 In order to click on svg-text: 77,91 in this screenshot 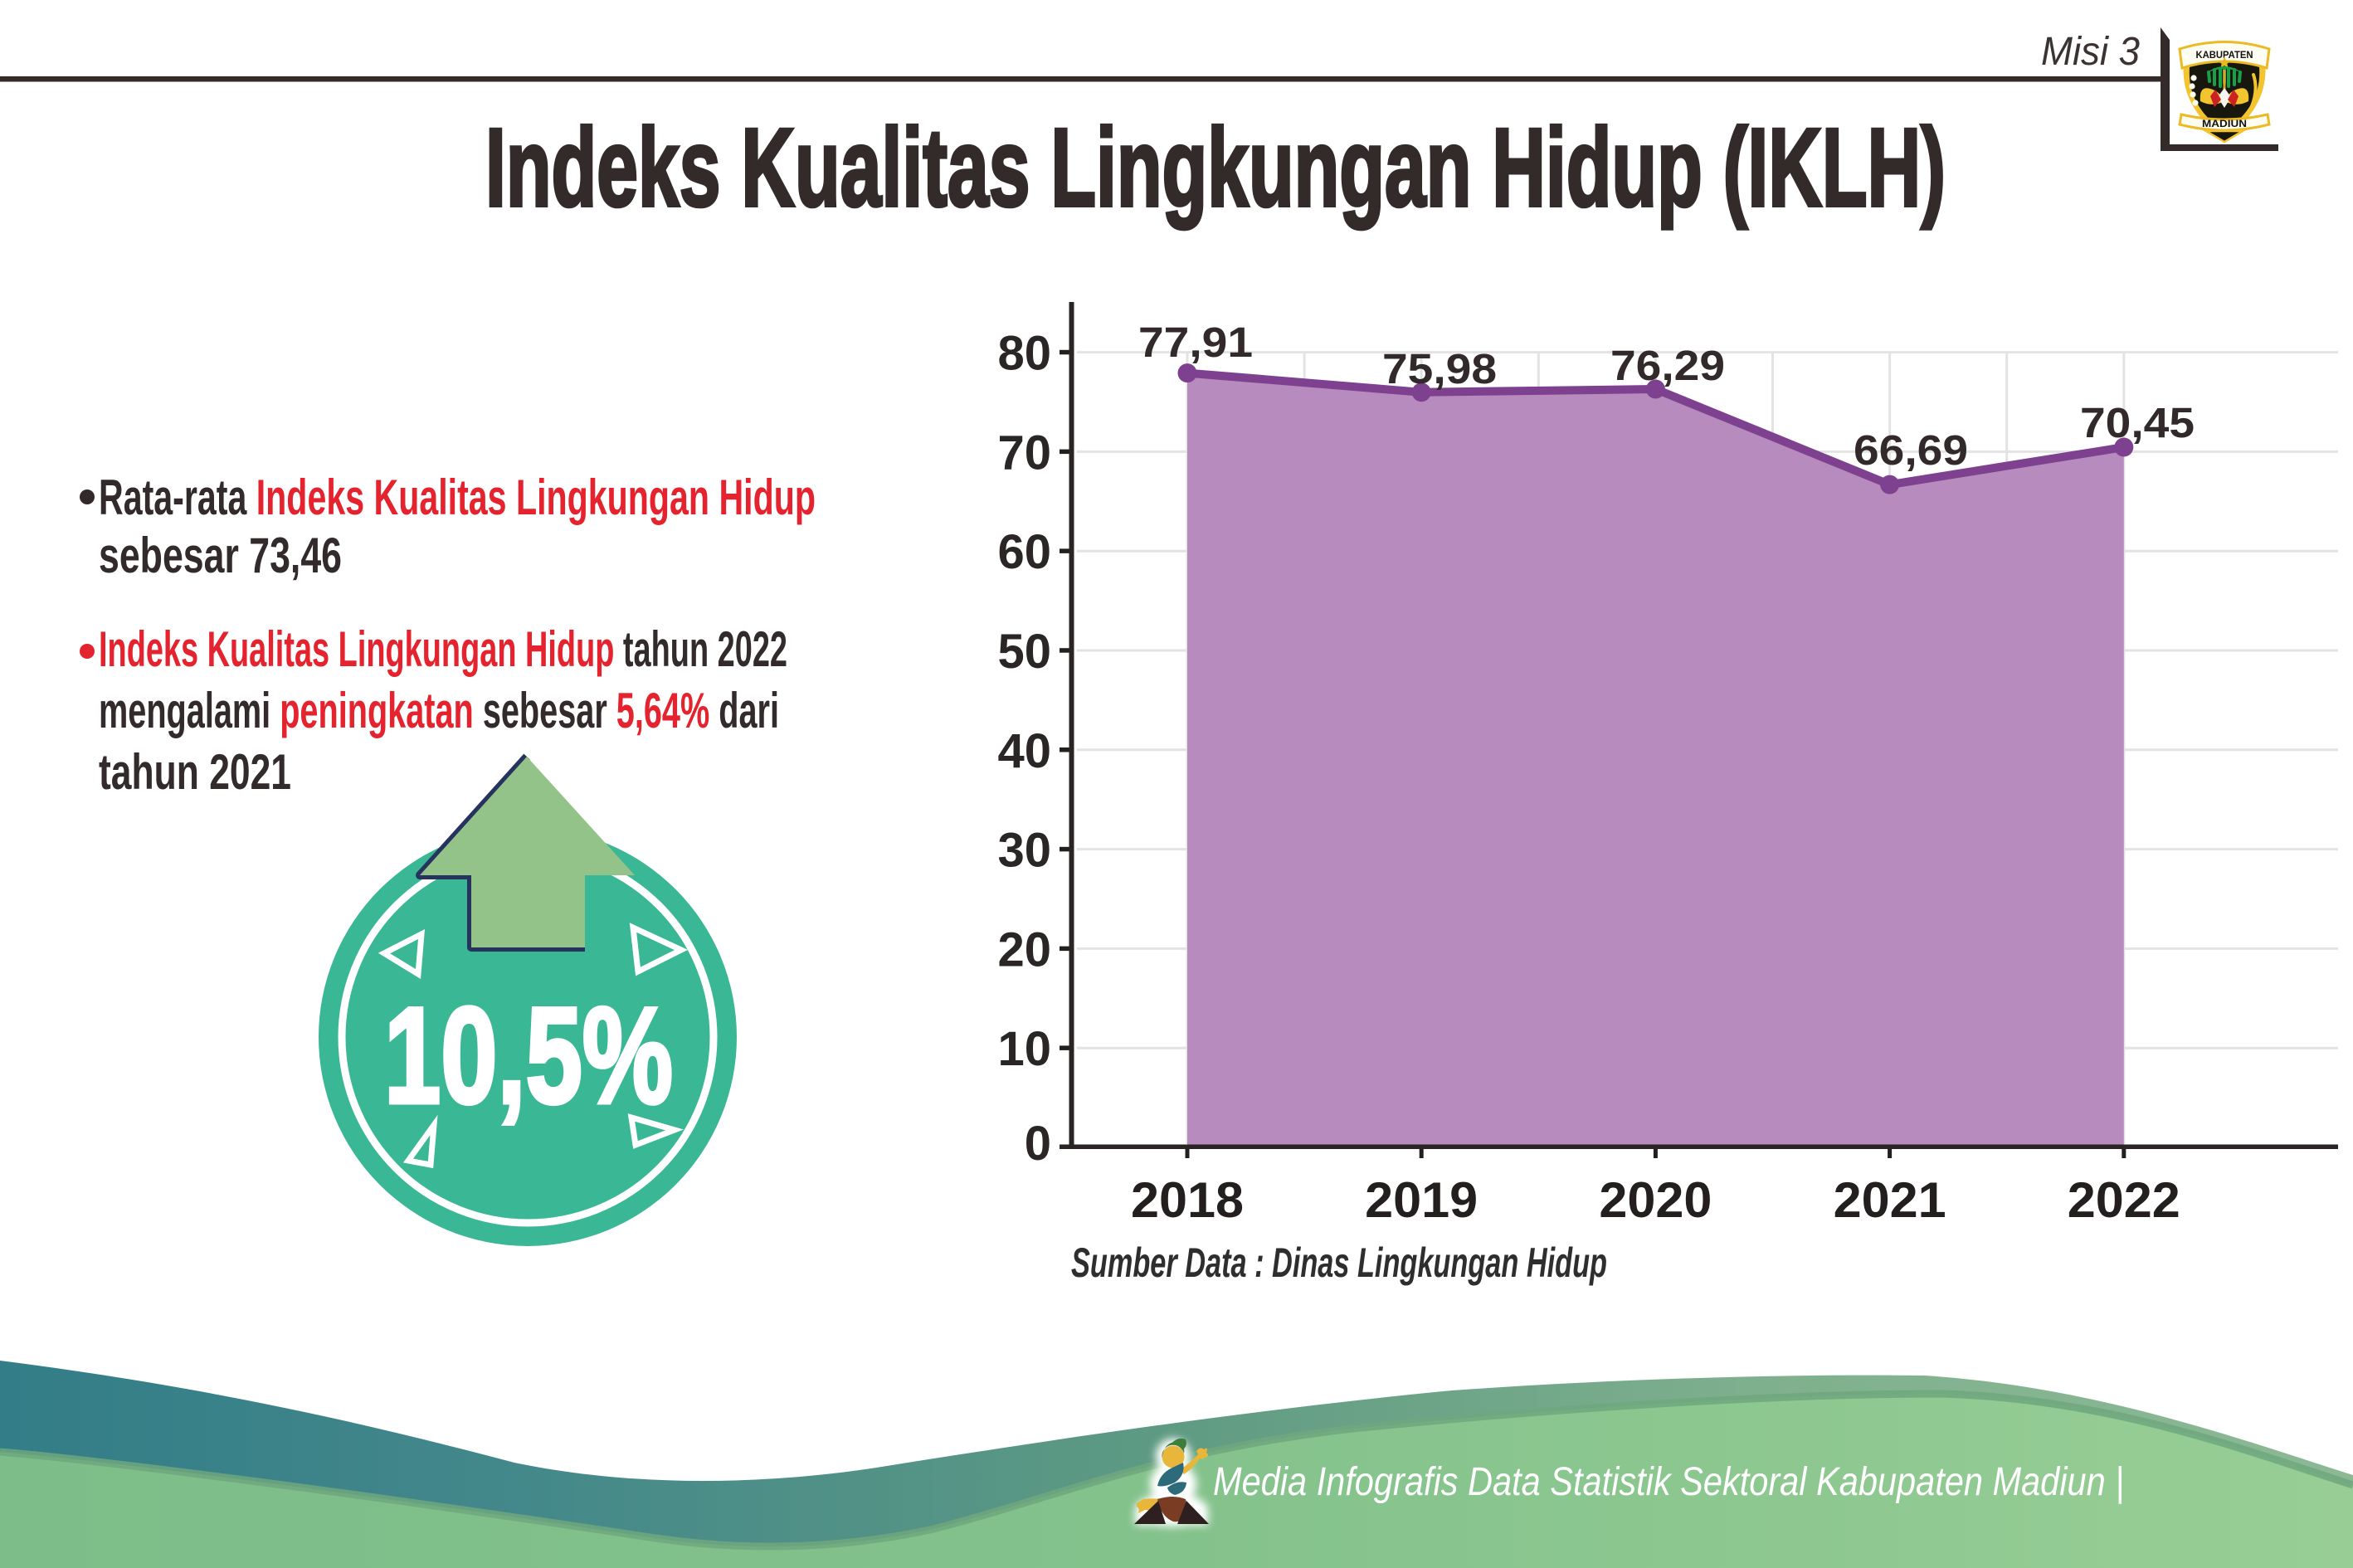, I will do `click(1195, 342)`.